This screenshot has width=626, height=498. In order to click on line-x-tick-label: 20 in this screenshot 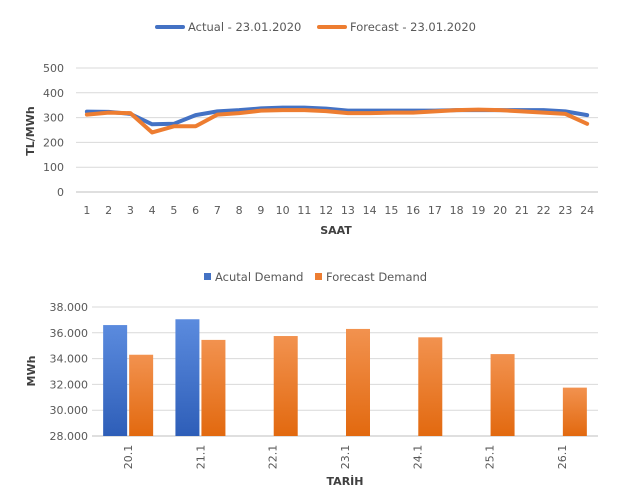, I will do `click(500, 210)`.